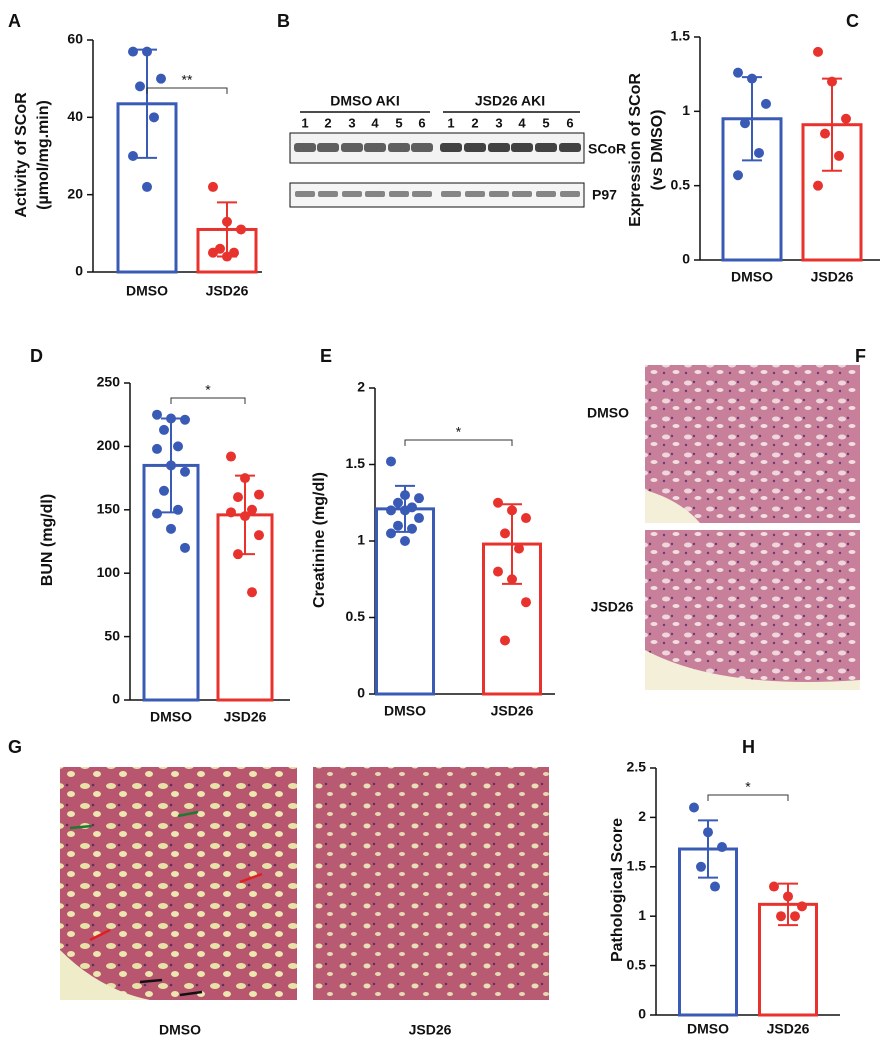 Image resolution: width=887 pixels, height=1050 pixels. What do you see at coordinates (612, 607) in the screenshot?
I see `row-label: JSD26` at bounding box center [612, 607].